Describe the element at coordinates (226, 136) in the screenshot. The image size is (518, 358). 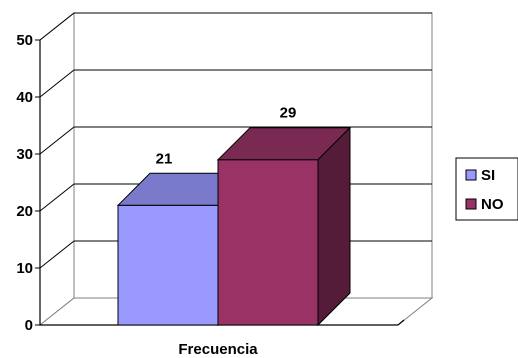
I see `data-labels: 21 29` at that location.